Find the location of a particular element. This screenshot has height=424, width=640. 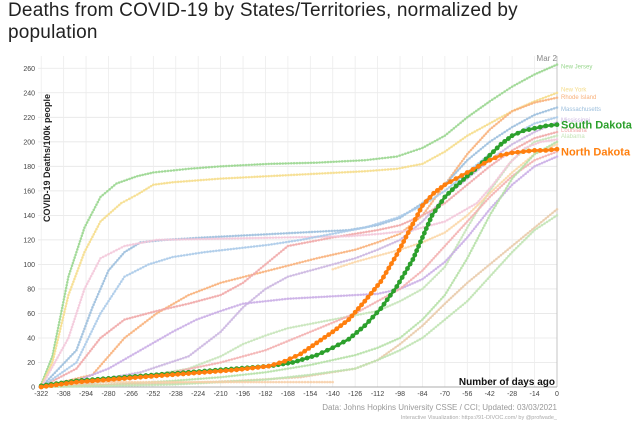

x-tick-label: -70 is located at coordinates (445, 394).